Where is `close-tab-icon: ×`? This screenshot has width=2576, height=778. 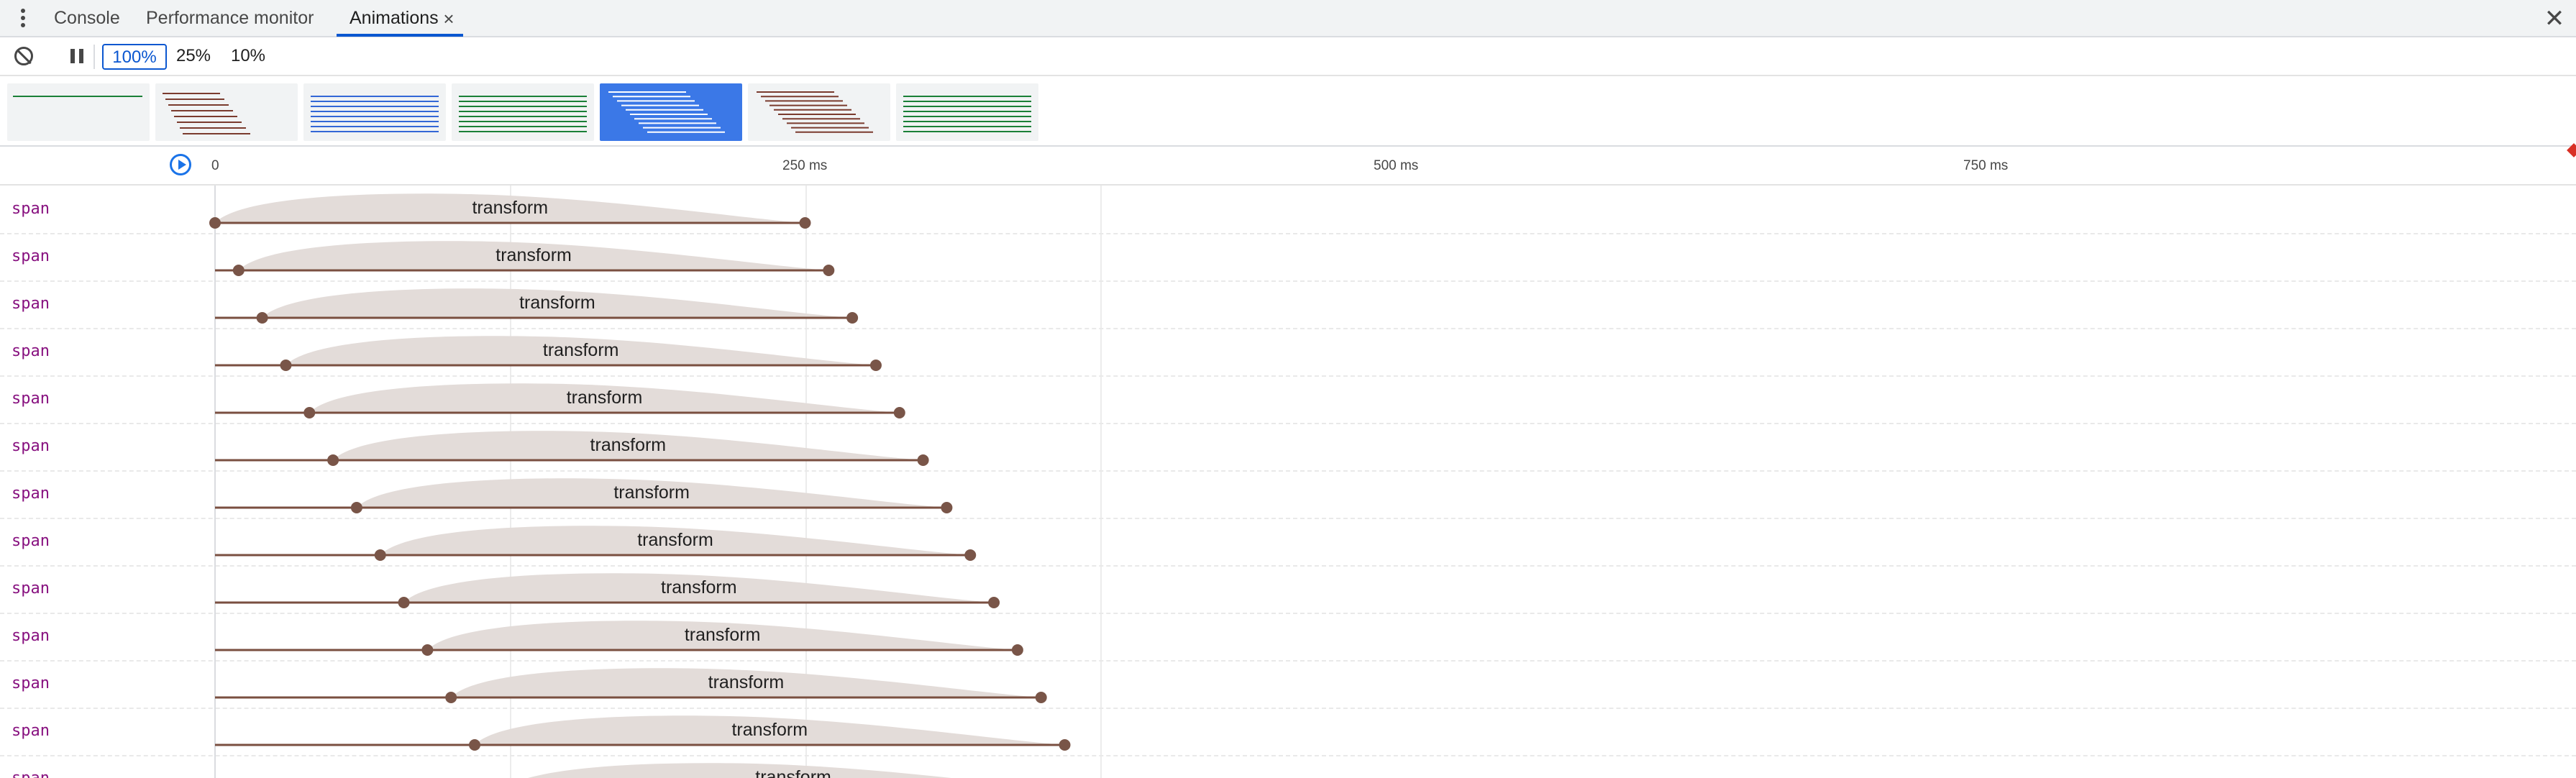 close-tab-icon: × is located at coordinates (449, 19).